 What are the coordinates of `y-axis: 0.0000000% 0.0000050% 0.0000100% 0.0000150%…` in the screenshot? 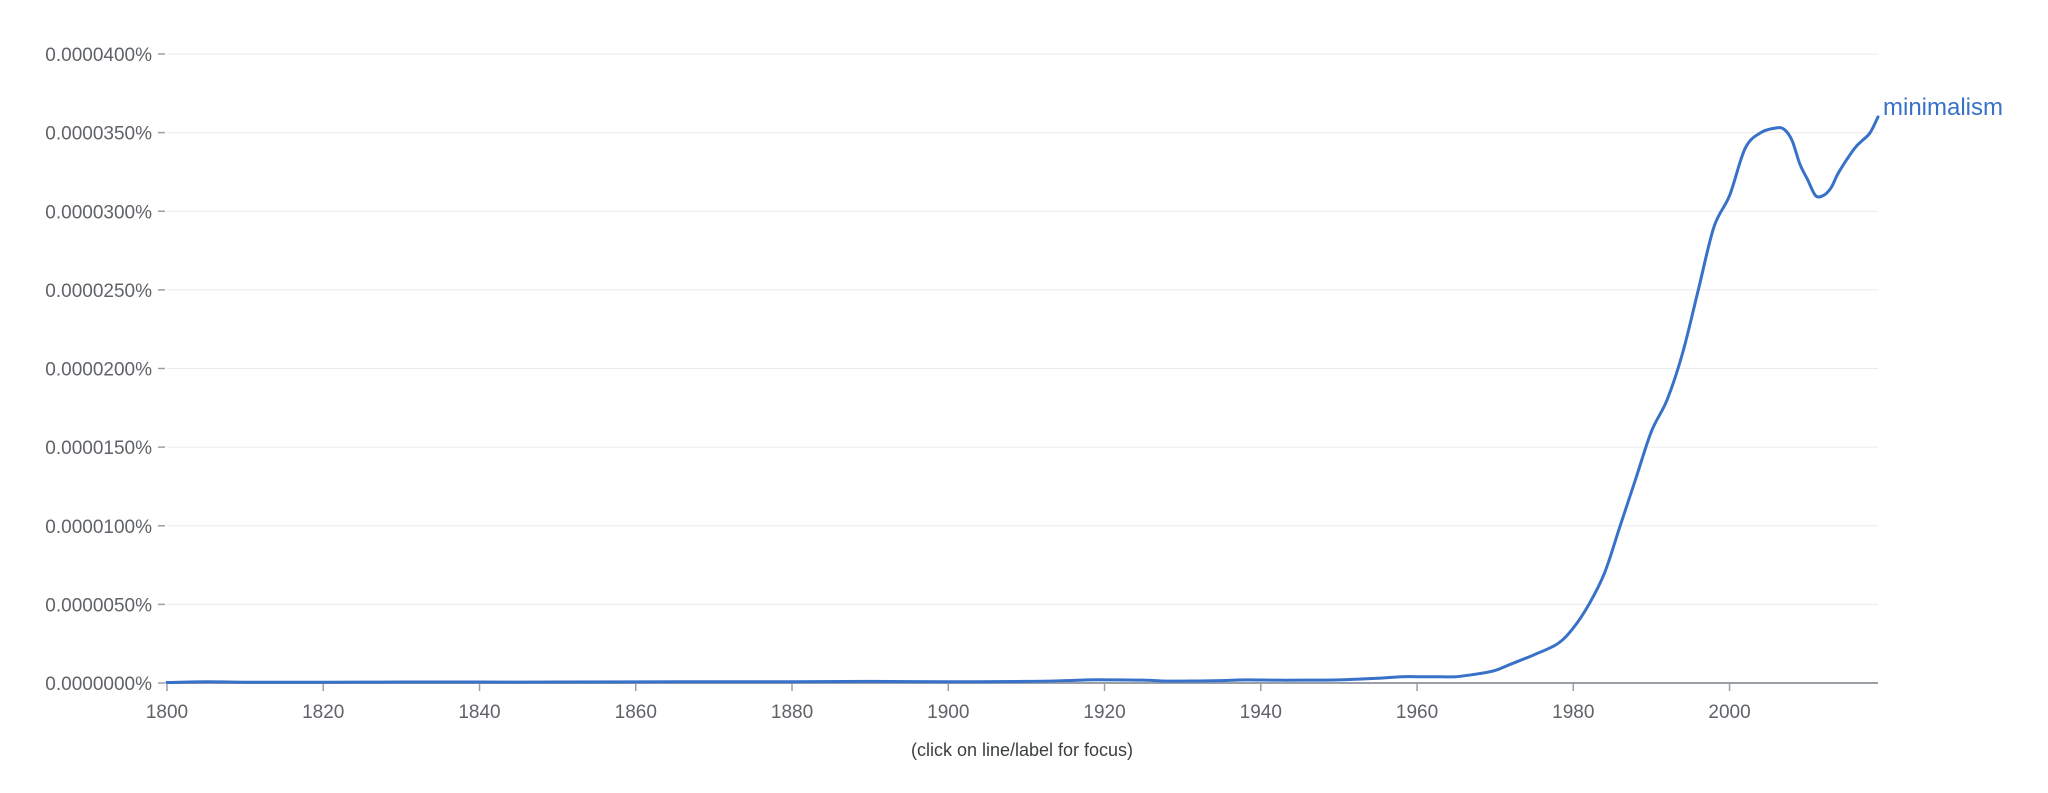 It's located at (105, 370).